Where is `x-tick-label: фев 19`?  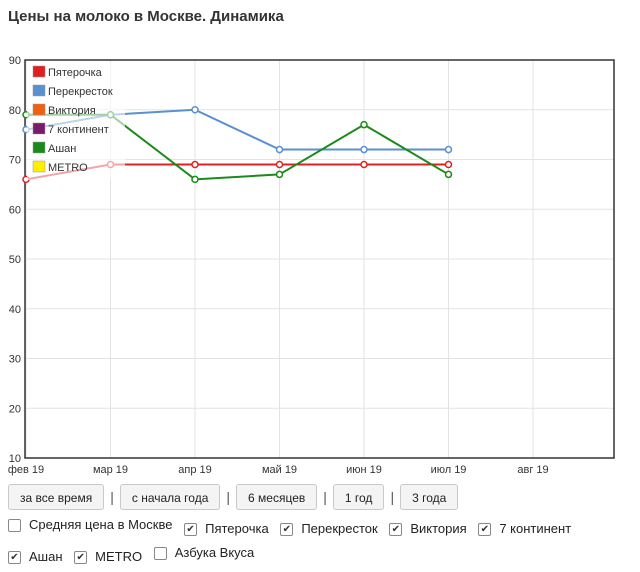
x-tick-label: фев 19 is located at coordinates (26, 470).